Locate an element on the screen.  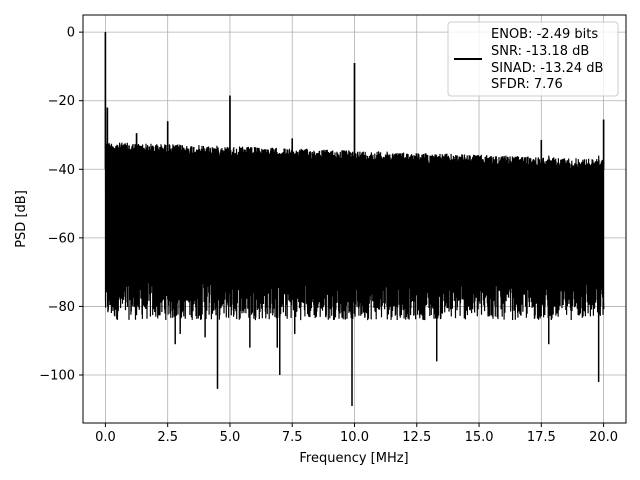
x-tick-label: 7.5 is located at coordinates (292, 437).